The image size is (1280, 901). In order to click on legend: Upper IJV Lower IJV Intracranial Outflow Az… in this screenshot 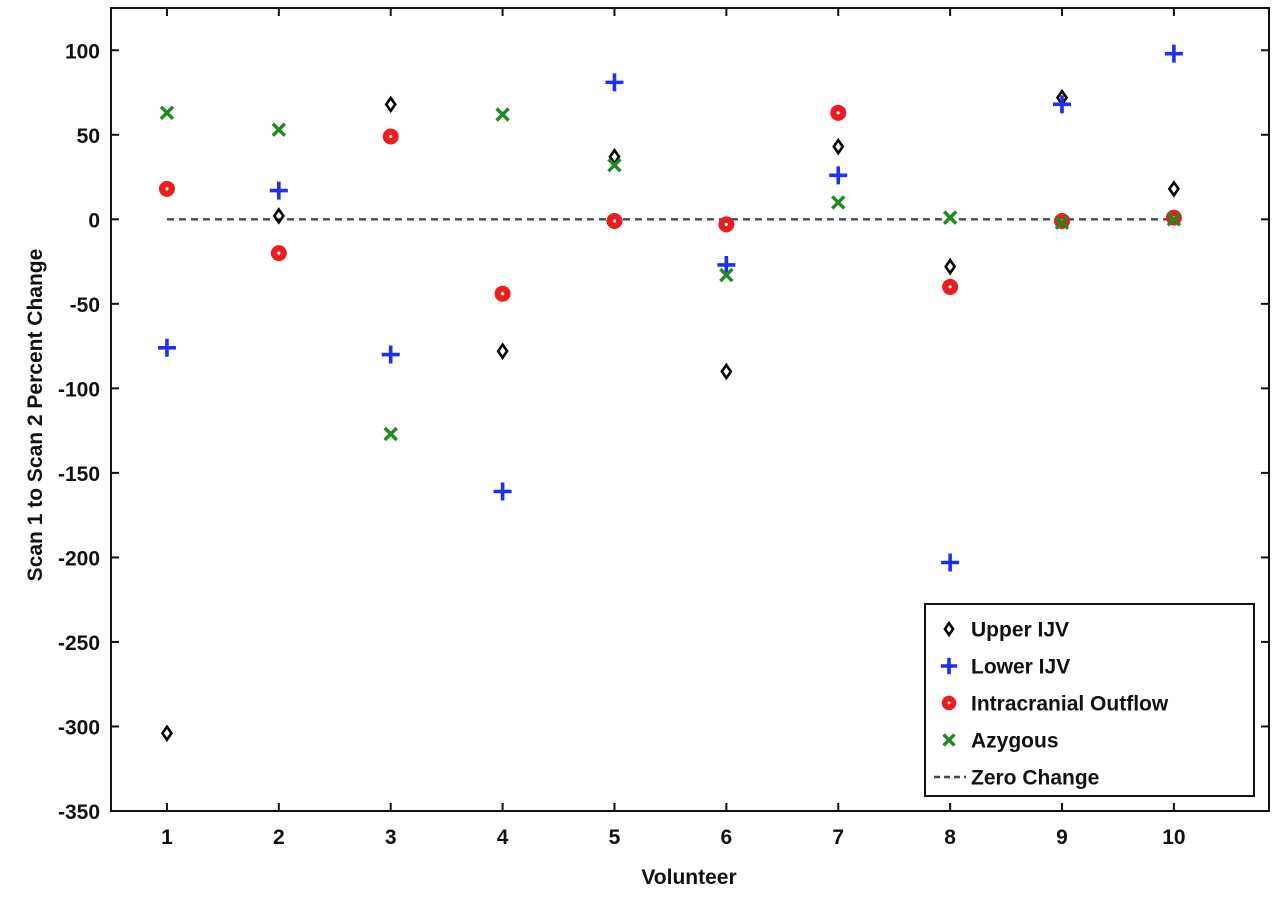, I will do `click(1089, 700)`.